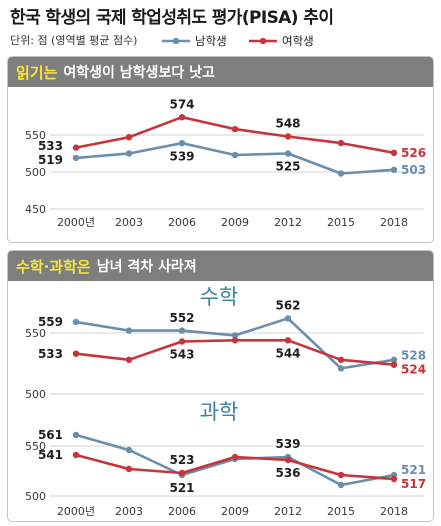 The width and height of the screenshot is (441, 526). Describe the element at coordinates (146, 267) in the screenshot. I see `math-science-panel-headline: 남녀 격차 사라져` at that location.